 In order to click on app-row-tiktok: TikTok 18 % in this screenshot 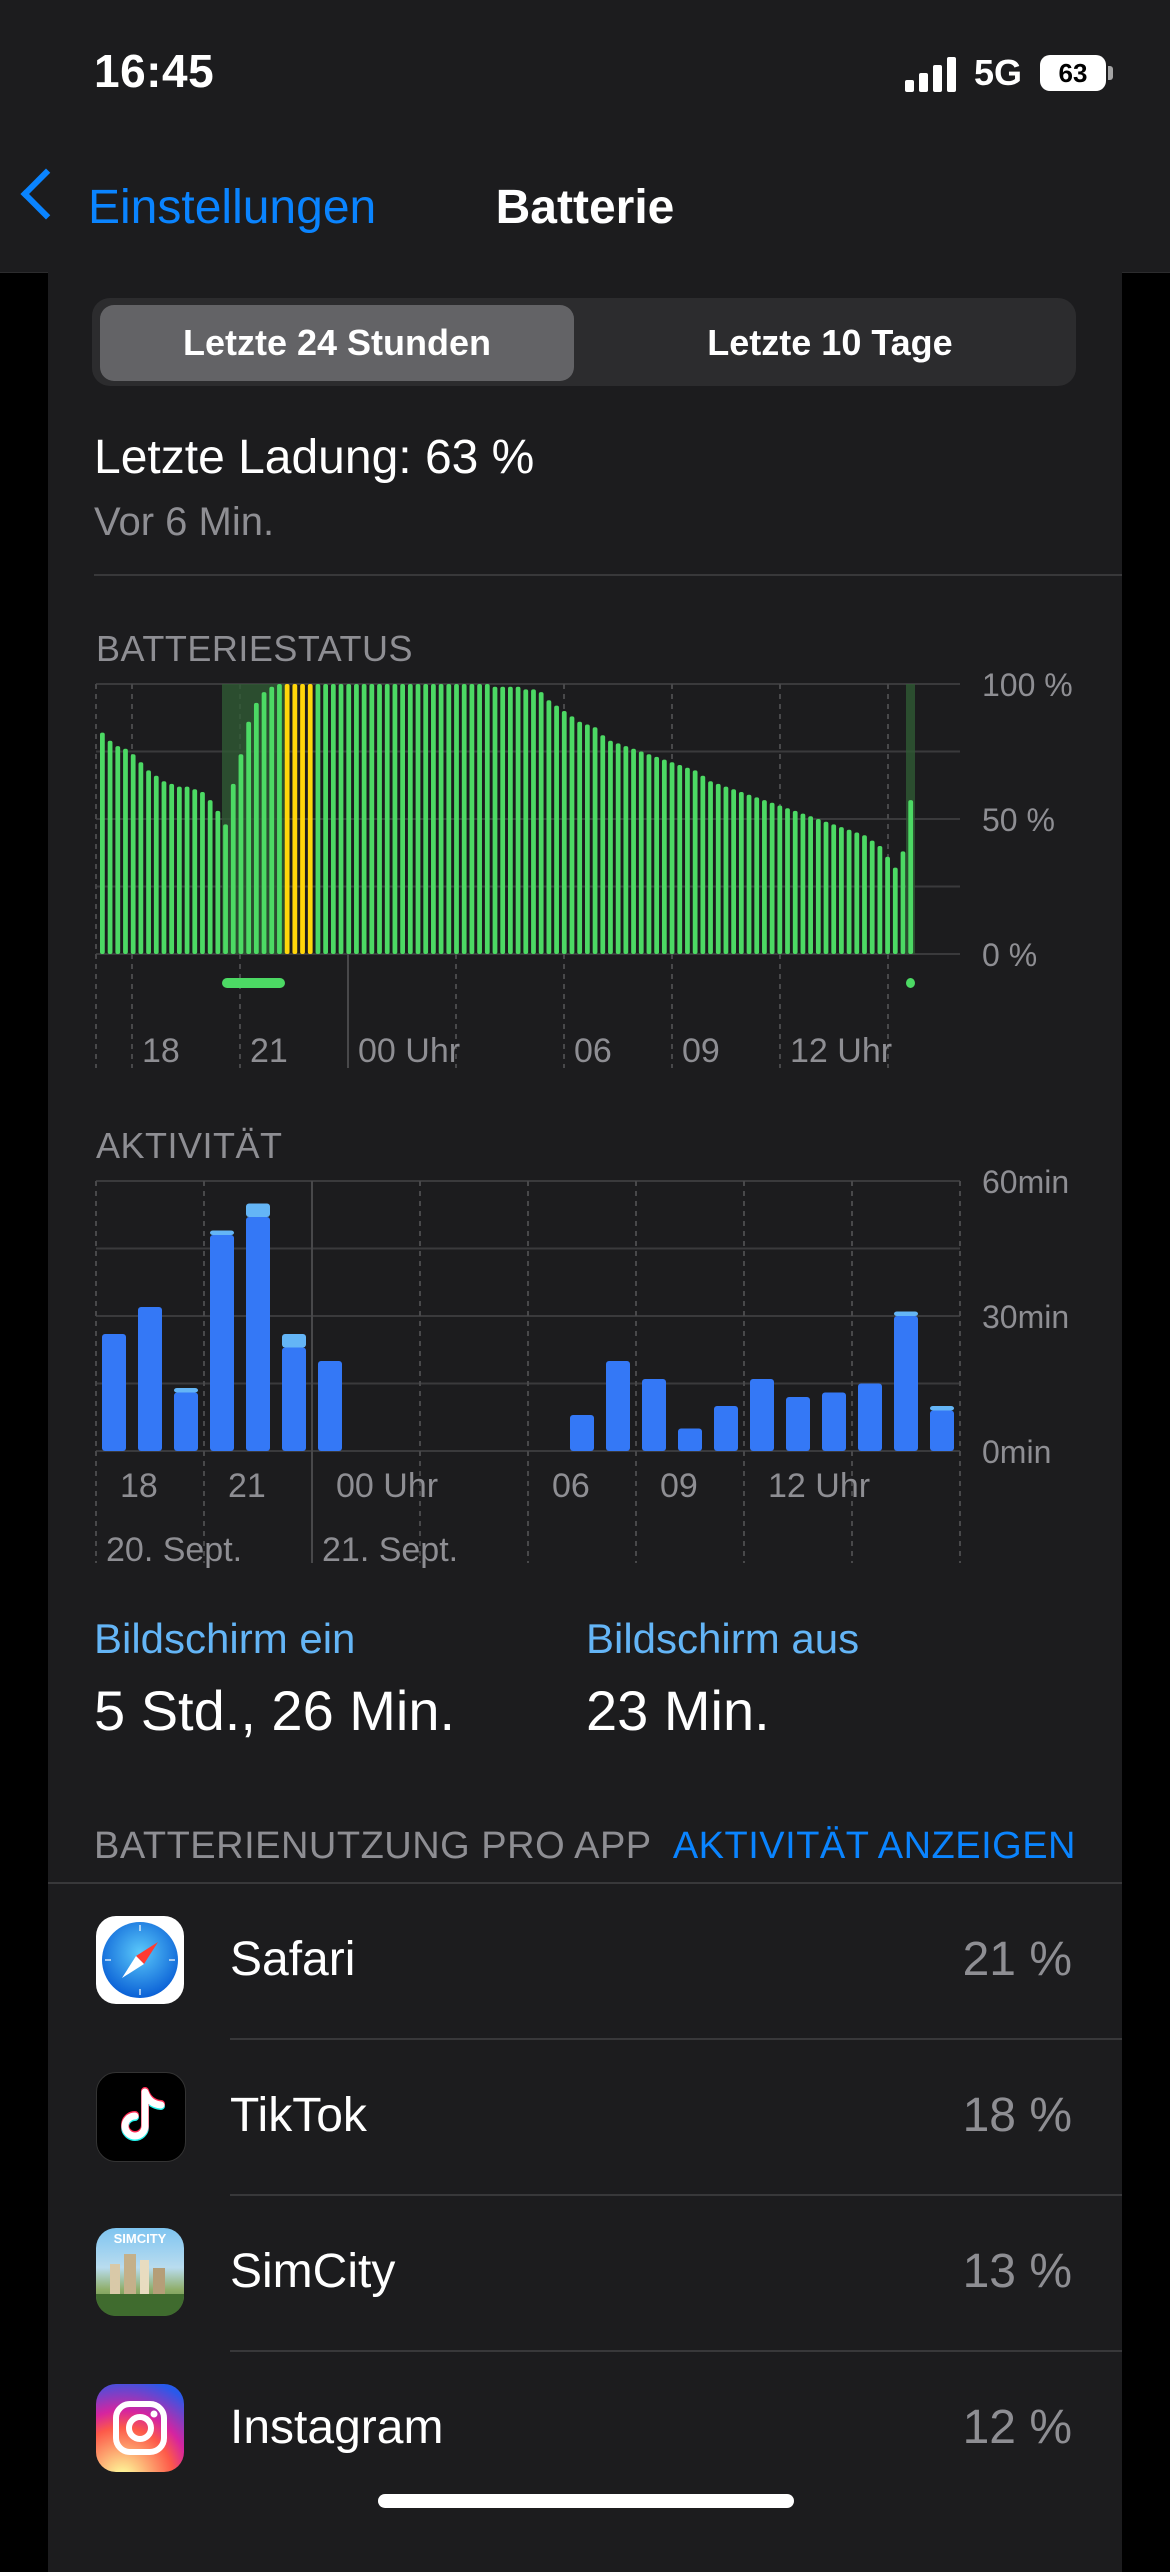, I will do `click(585, 2118)`.